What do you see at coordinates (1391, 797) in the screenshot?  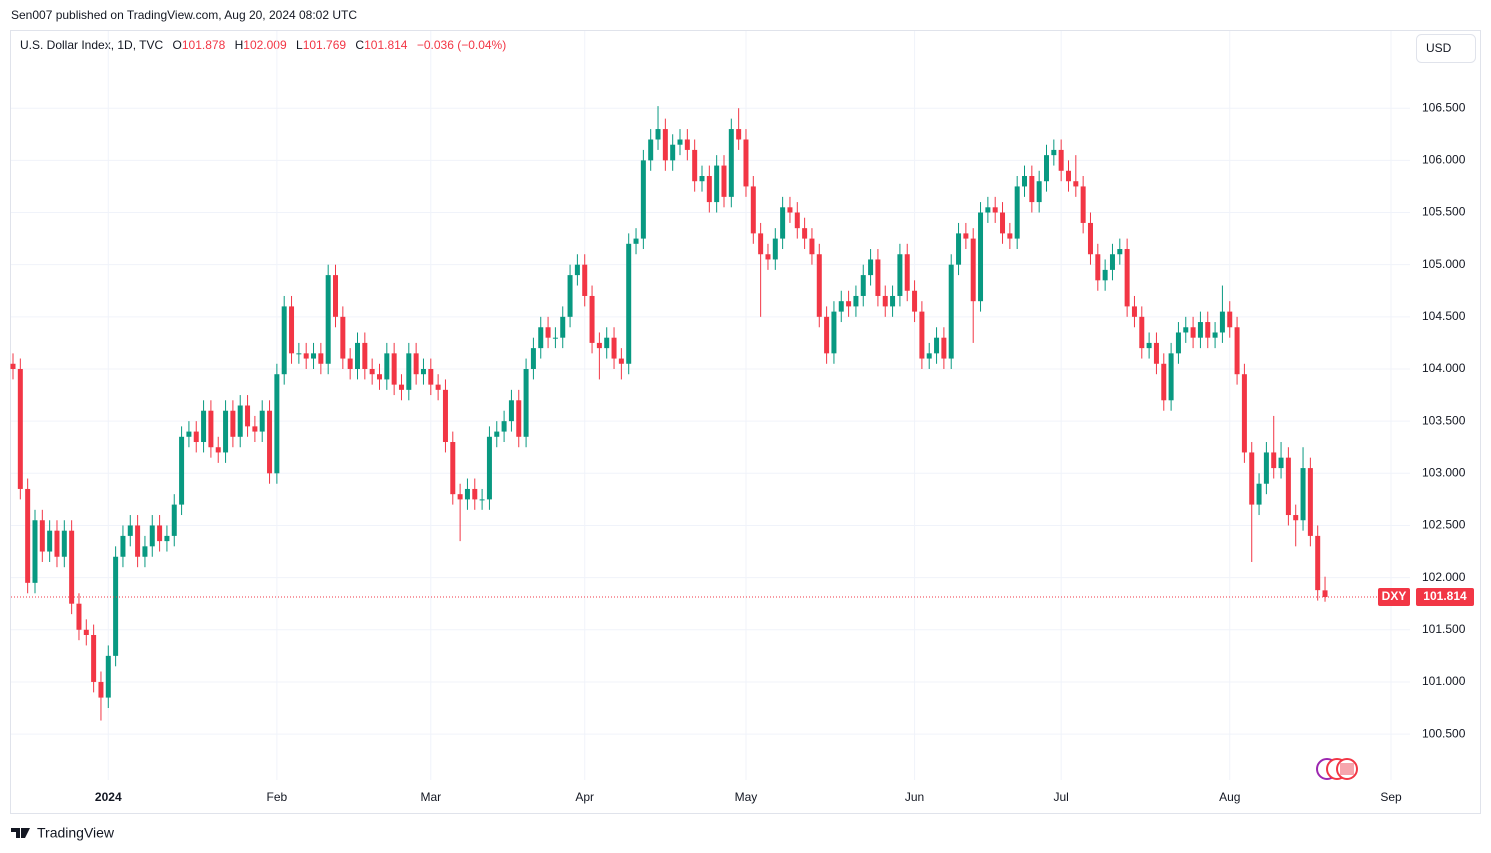 I see `x-tick-label: Sep` at bounding box center [1391, 797].